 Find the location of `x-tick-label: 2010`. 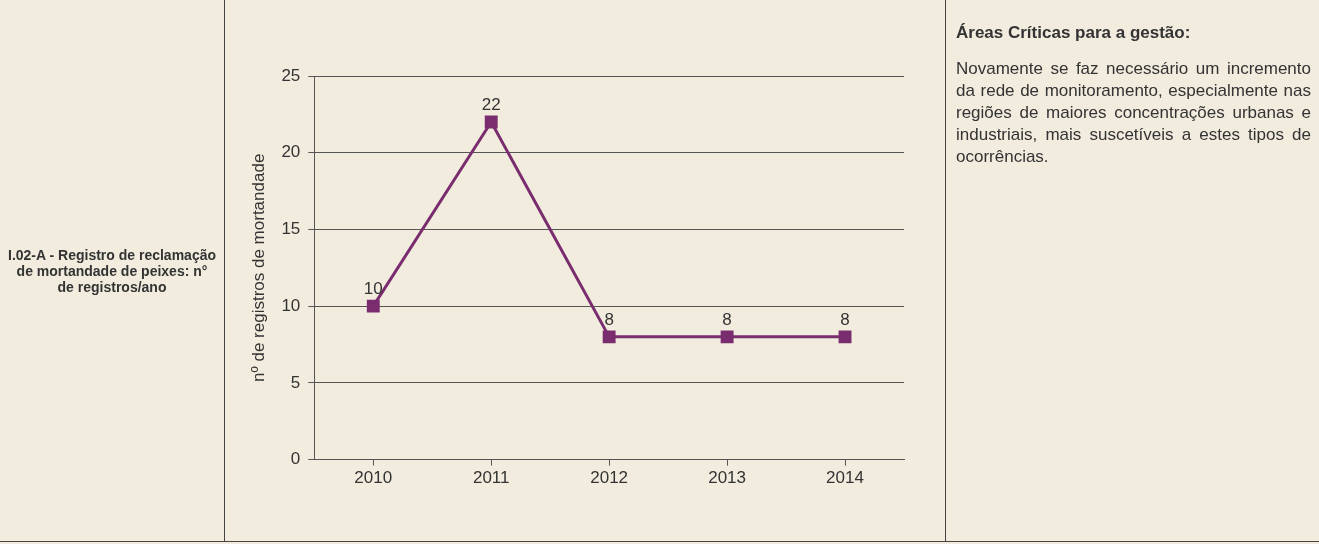

x-tick-label: 2010 is located at coordinates (373, 478).